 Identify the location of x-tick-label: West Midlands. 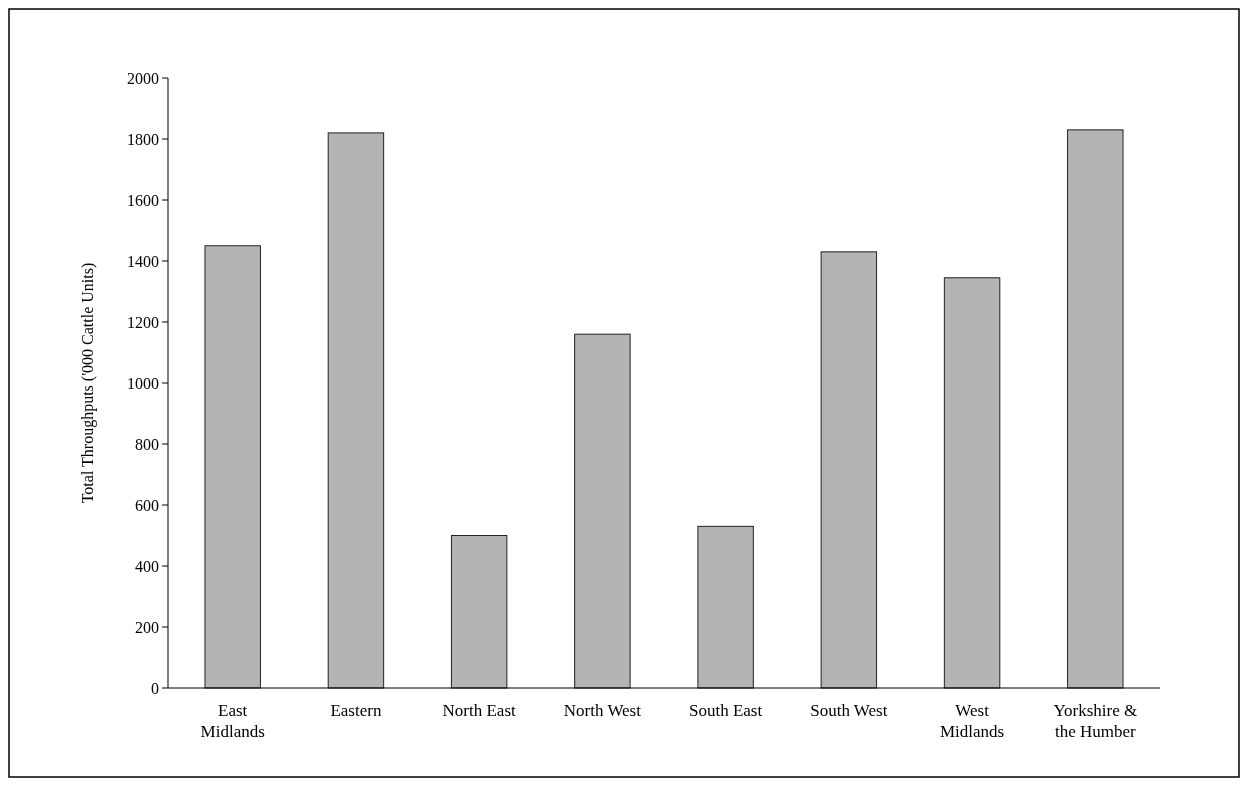
(972, 721).